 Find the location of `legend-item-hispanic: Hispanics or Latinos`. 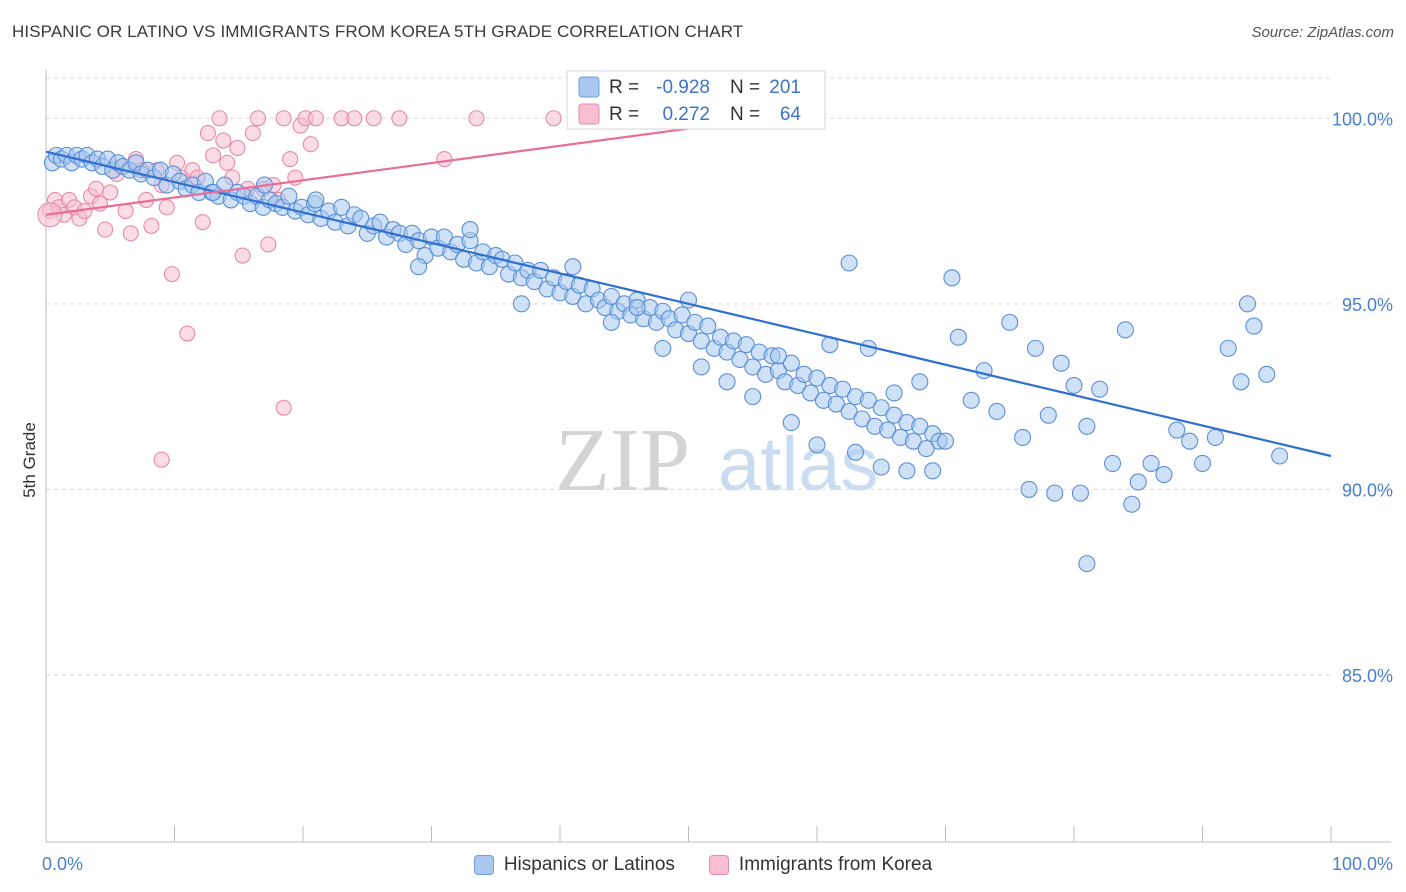

legend-item-hispanic: Hispanics or Latinos is located at coordinates (574, 865).